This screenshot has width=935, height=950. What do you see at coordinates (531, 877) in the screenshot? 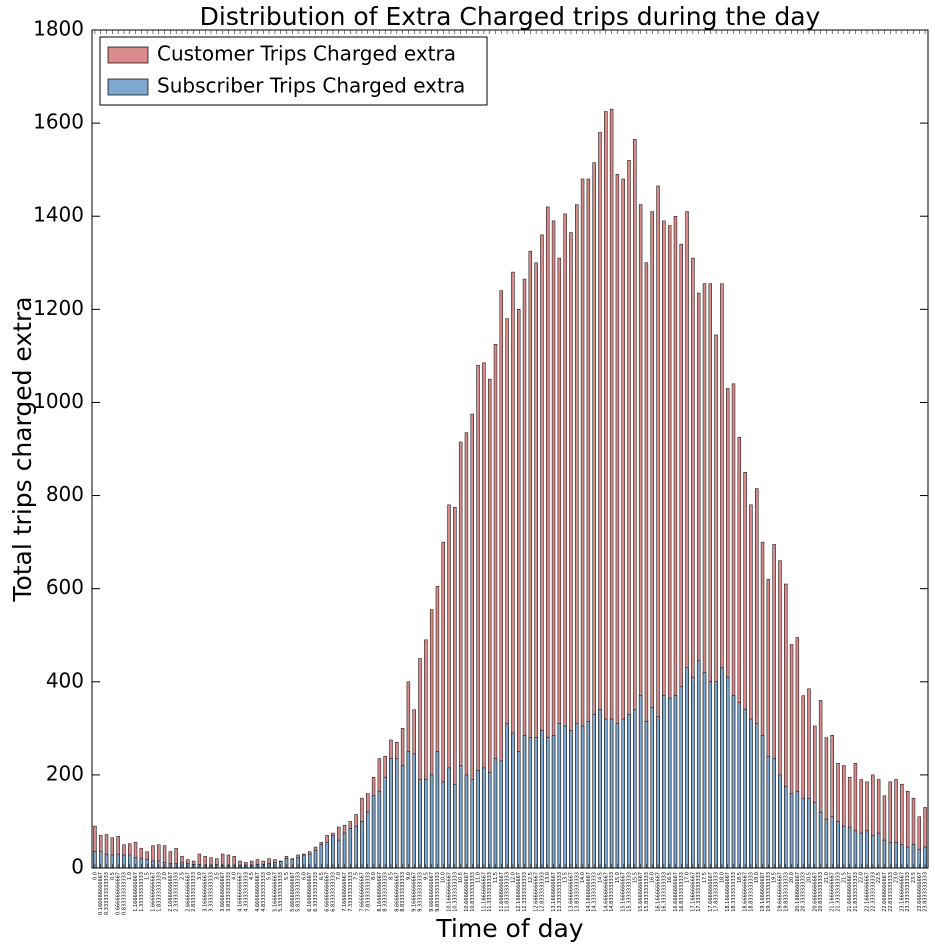
I see `x-tick-label: 12.5` at bounding box center [531, 877].